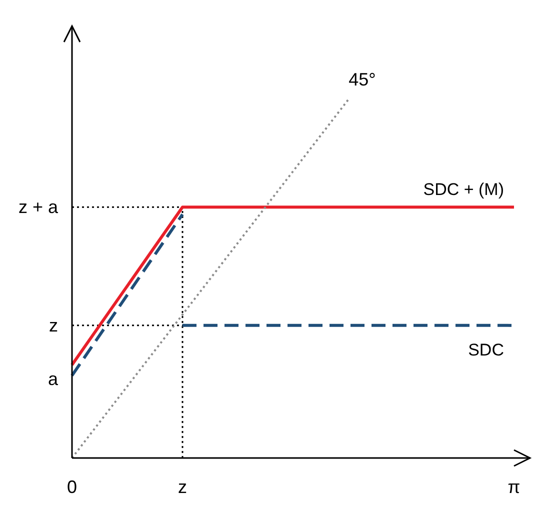 Image resolution: width=556 pixels, height=508 pixels. I want to click on series-label: SDC, so click(486, 350).